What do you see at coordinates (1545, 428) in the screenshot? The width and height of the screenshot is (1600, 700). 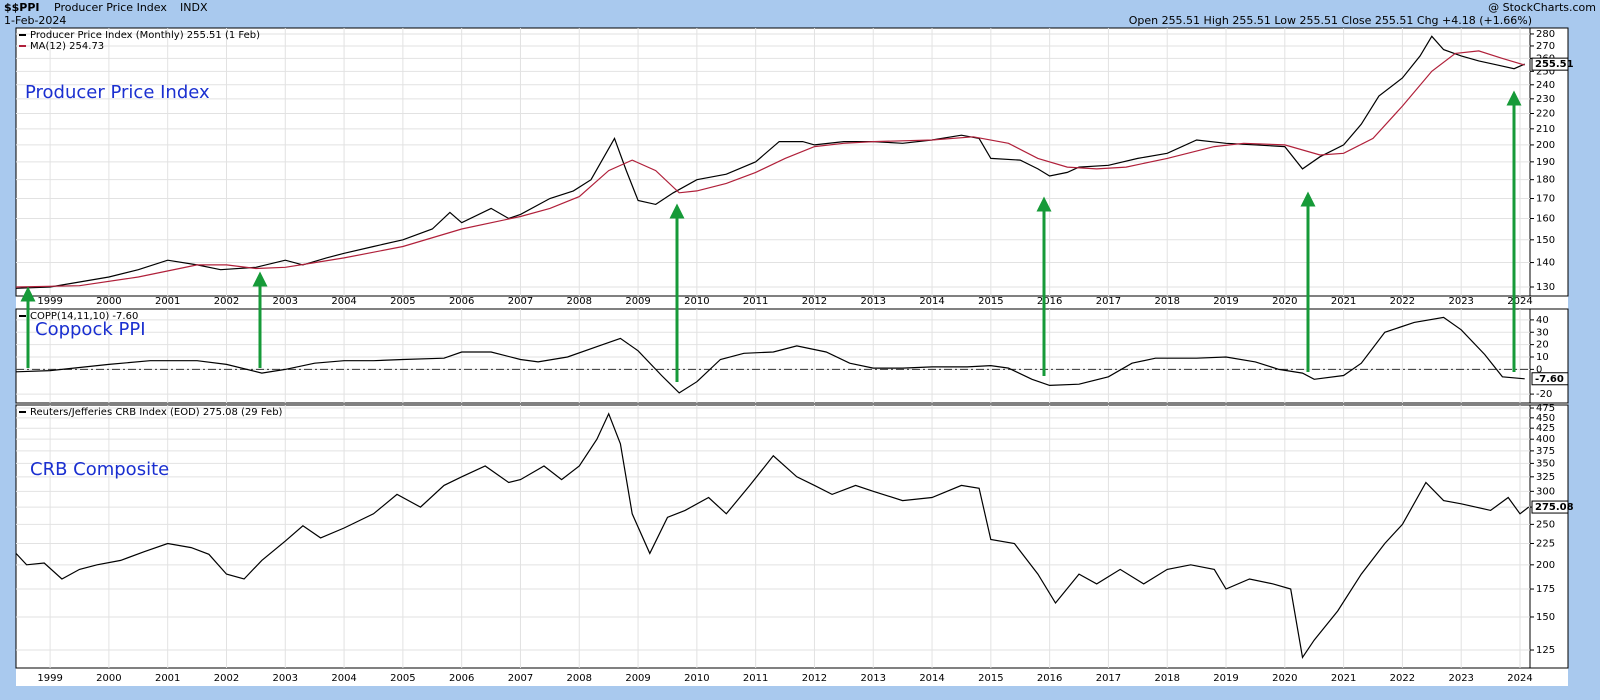 I see `y-tick-label: 425` at bounding box center [1545, 428].